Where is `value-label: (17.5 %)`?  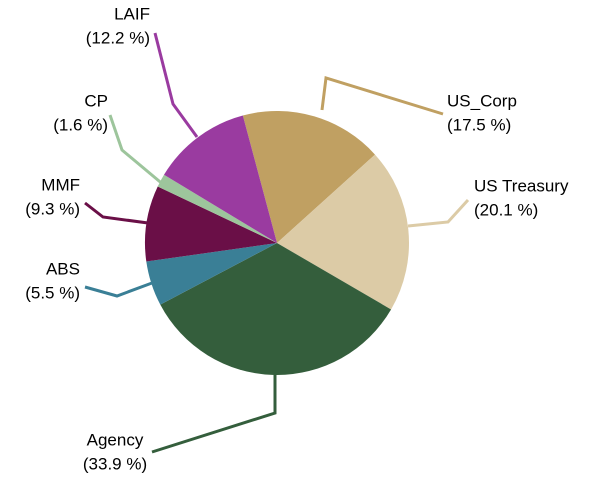
value-label: (17.5 %) is located at coordinates (479, 124).